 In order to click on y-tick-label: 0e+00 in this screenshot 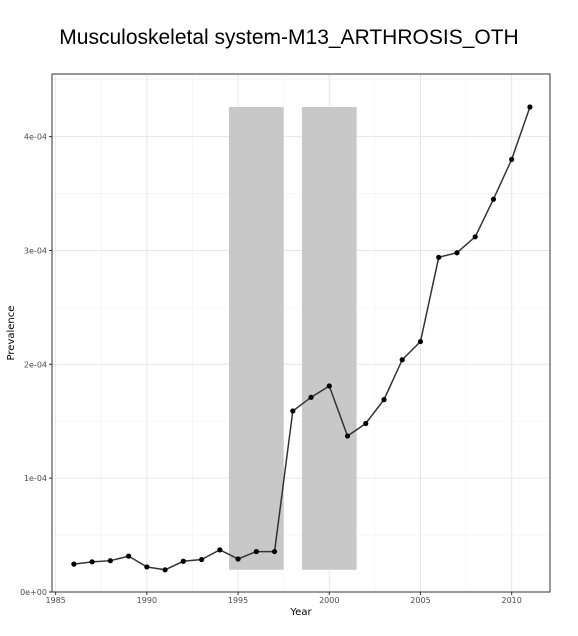, I will do `click(33, 592)`.